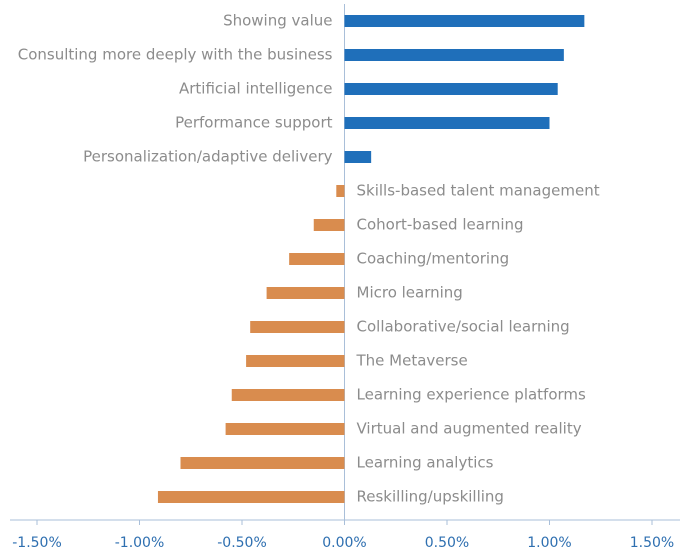  I want to click on category-label: Learning experience platforms, so click(472, 395).